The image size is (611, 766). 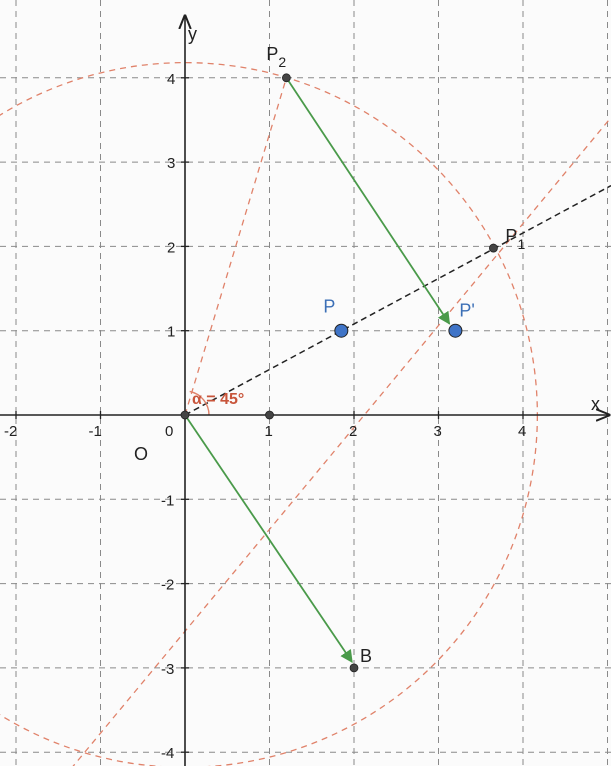 I want to click on x-tick-label: 1, so click(x=269, y=431).